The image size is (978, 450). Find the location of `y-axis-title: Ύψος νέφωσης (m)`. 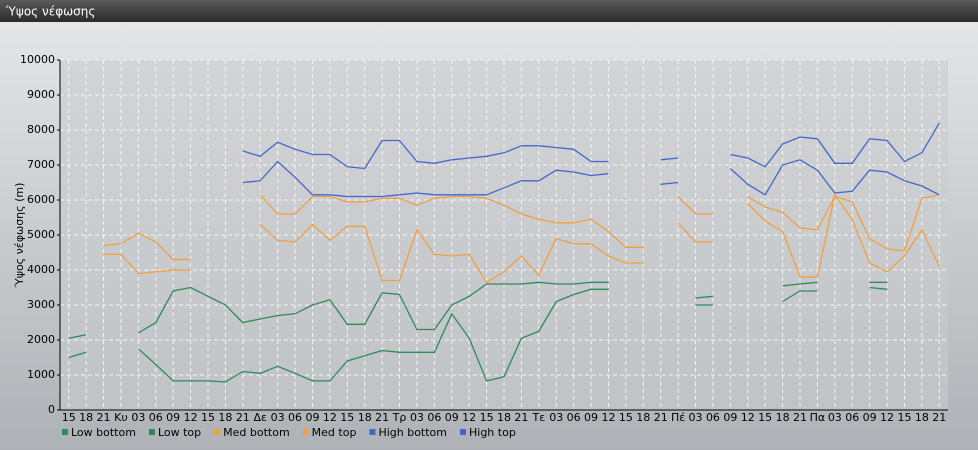

y-axis-title: Ύψος νέφωσης (m) is located at coordinates (19, 236).